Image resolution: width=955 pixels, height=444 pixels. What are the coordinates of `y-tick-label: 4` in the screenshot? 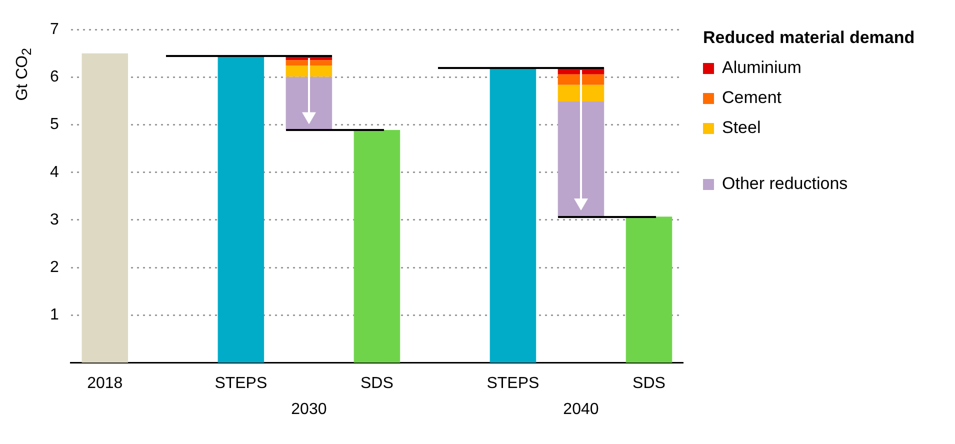 It's located at (54, 172).